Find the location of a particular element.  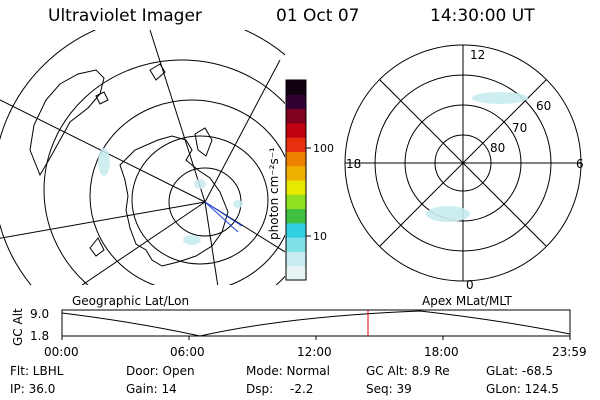

colorbar-unit-label: photon cm⁻²s⁻¹ is located at coordinates (274, 193).